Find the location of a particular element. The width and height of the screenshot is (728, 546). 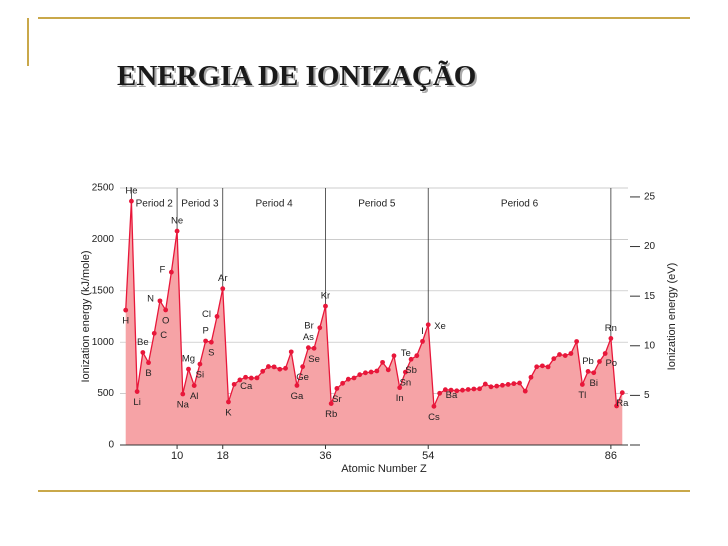

element-label: In is located at coordinates (400, 398).